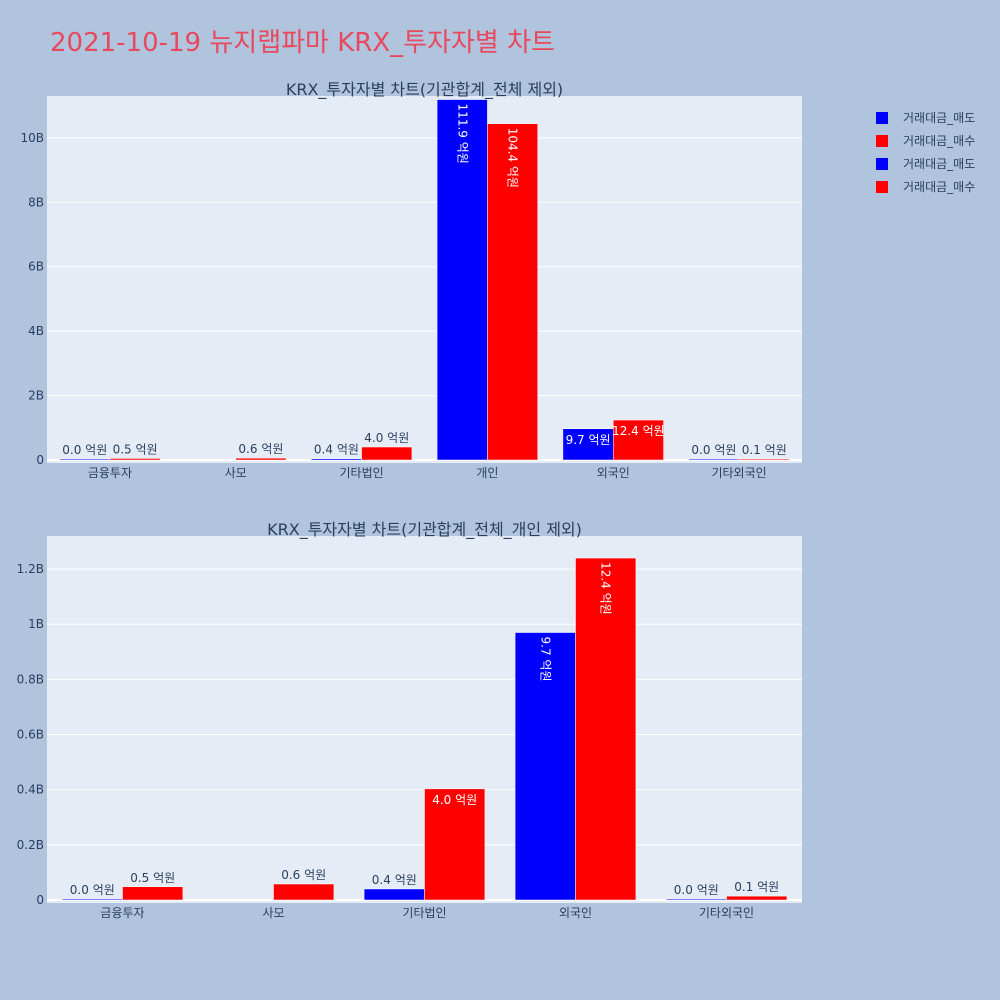 The height and width of the screenshot is (1000, 1000). Describe the element at coordinates (36, 396) in the screenshot. I see `y-tick-label: 2B` at that location.